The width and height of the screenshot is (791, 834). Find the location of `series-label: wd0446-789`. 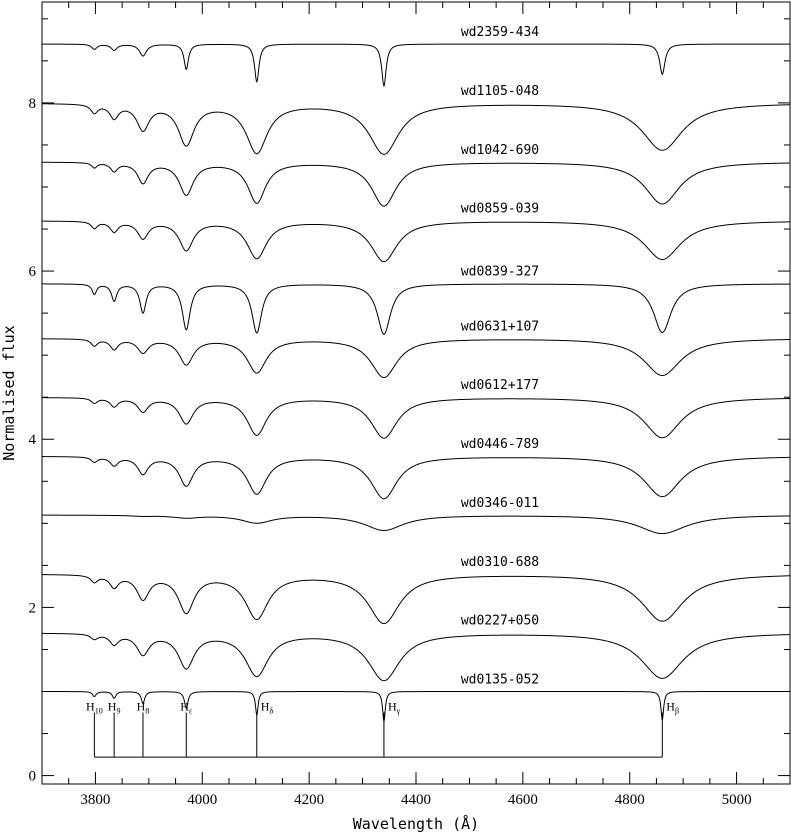

series-label: wd0446-789 is located at coordinates (500, 444).